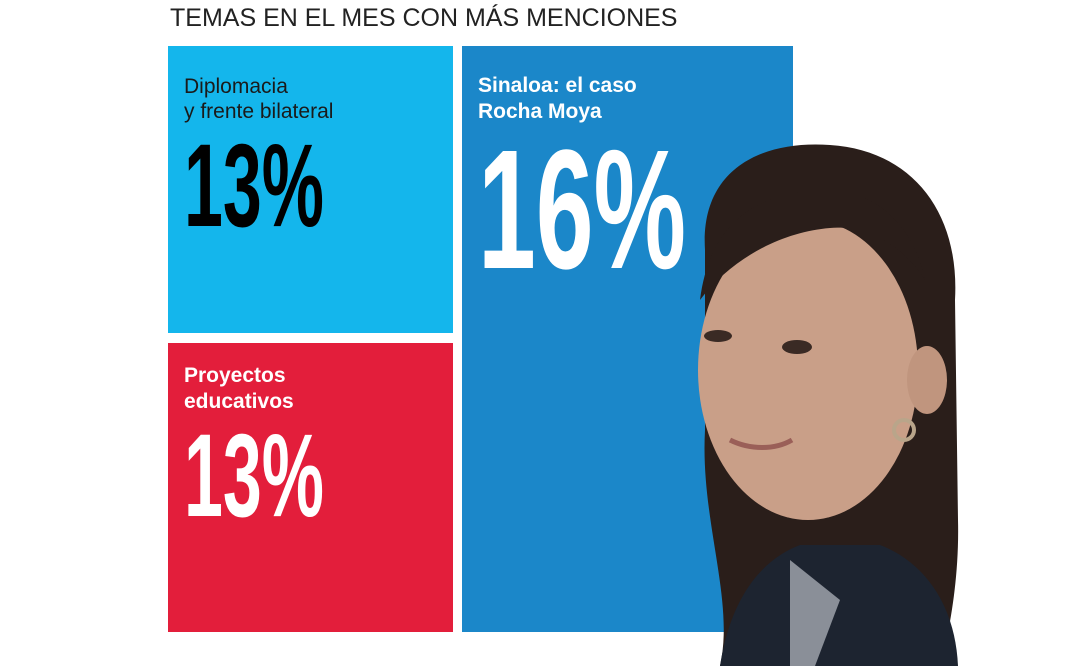 This screenshot has height=666, width=1081. Describe the element at coordinates (557, 85) in the screenshot. I see `tile-label: Sinaloa: el caso` at that location.